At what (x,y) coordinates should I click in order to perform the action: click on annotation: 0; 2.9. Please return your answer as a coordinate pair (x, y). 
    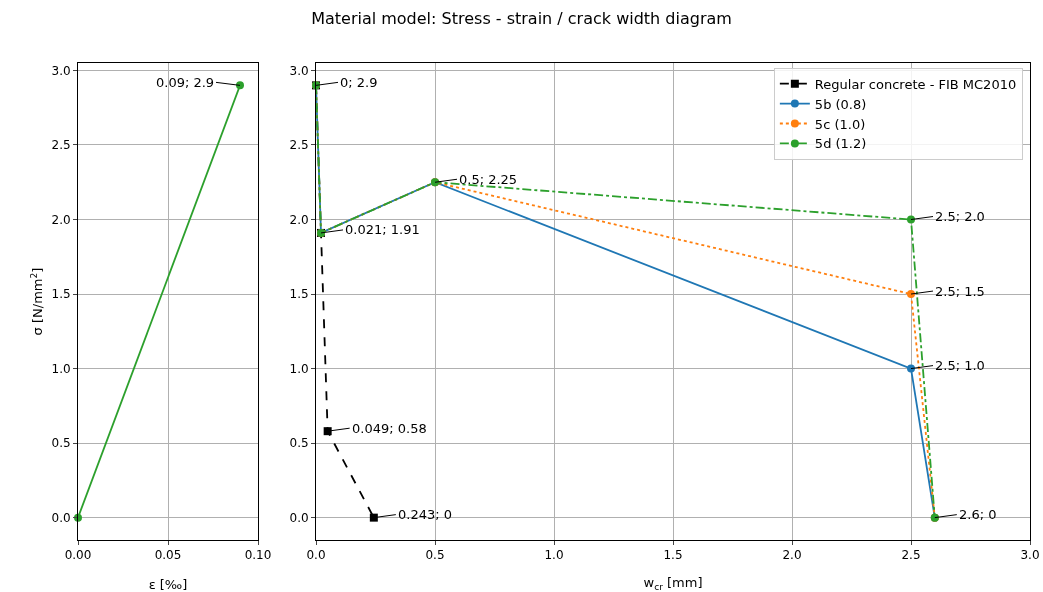
    Looking at the image, I should click on (359, 82).